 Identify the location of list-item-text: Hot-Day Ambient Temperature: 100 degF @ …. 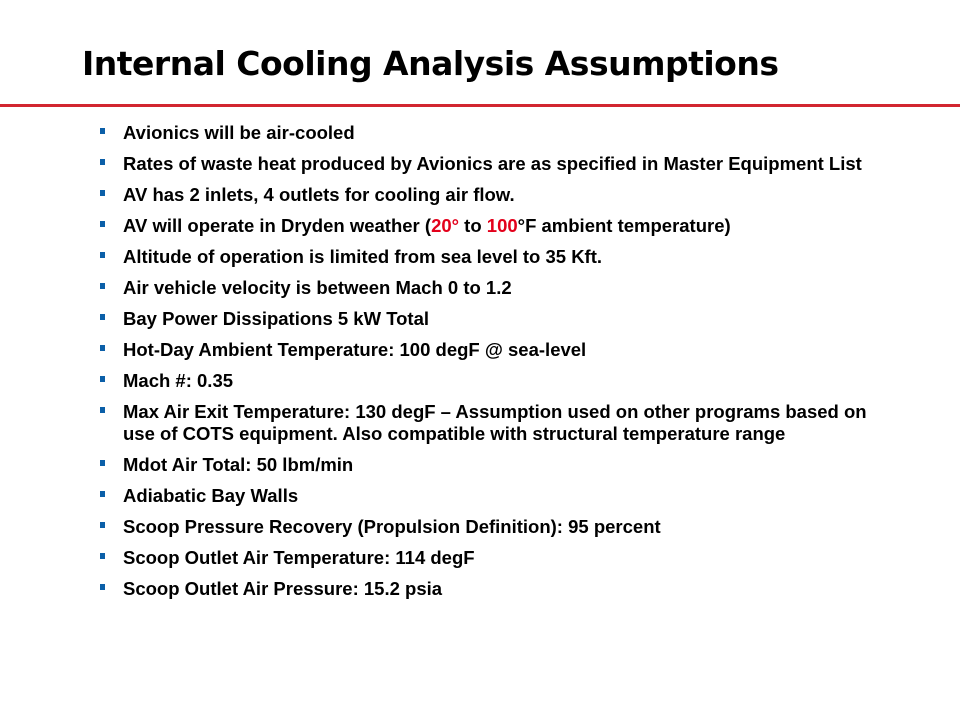
(355, 349).